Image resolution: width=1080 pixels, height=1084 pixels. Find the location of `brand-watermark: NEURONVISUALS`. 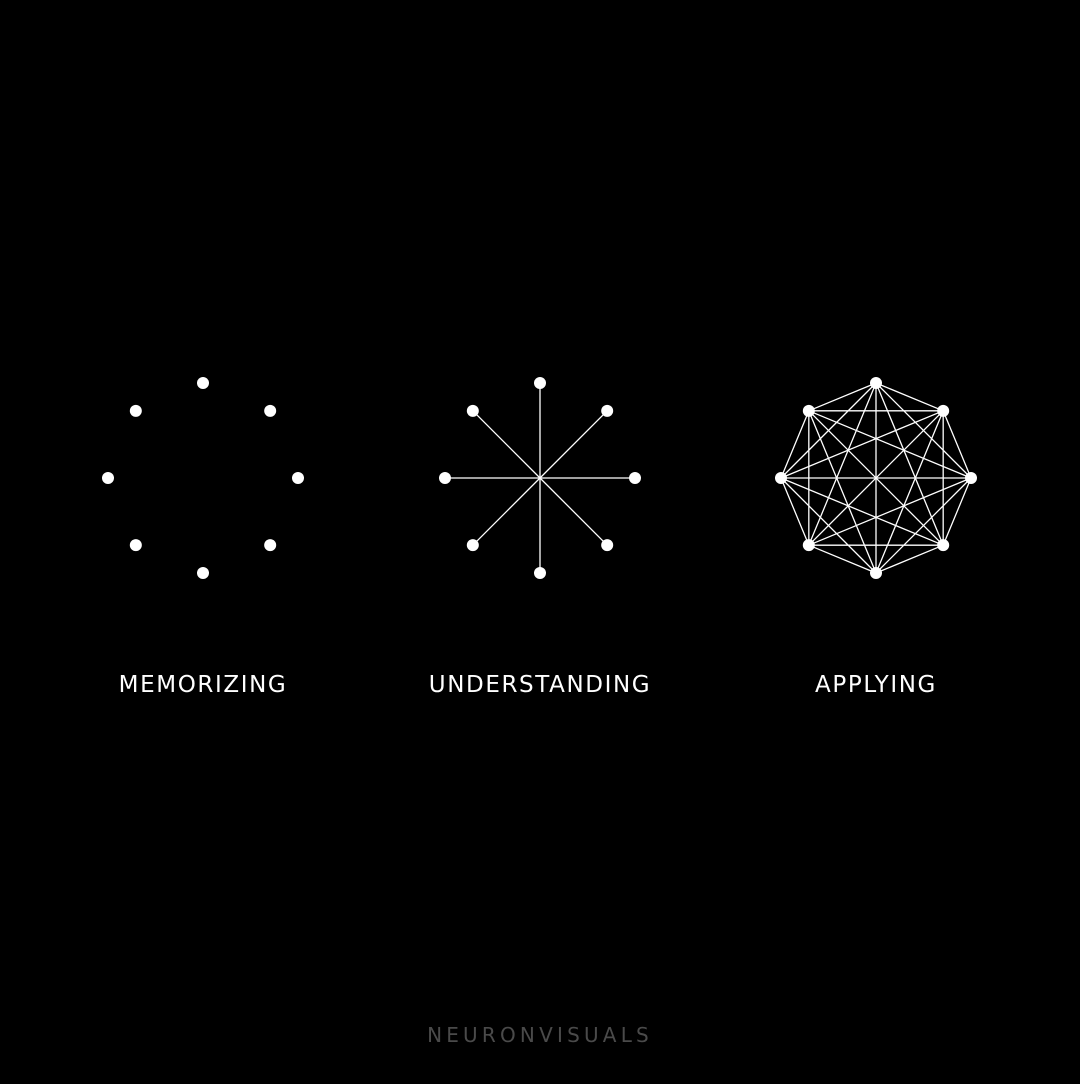

brand-watermark: NEURONVISUALS is located at coordinates (540, 1035).